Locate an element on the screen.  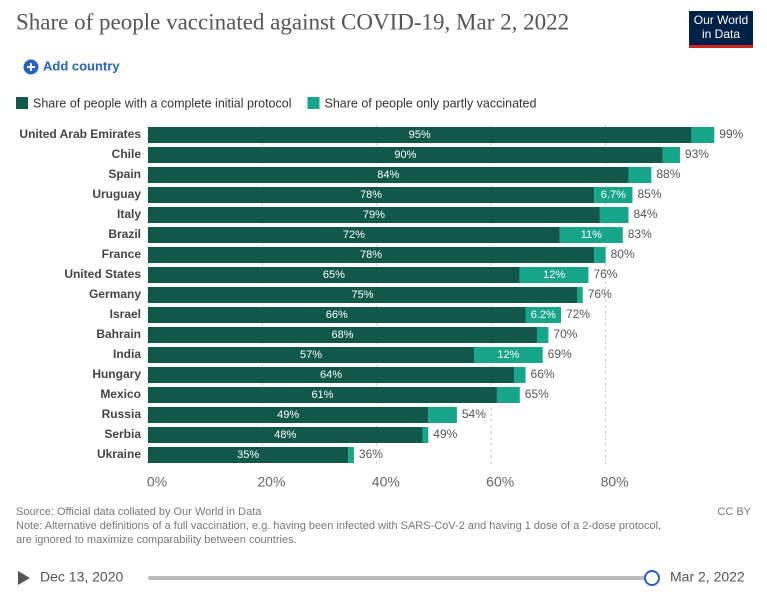
y-tick-label: Brazil is located at coordinates (124, 234).